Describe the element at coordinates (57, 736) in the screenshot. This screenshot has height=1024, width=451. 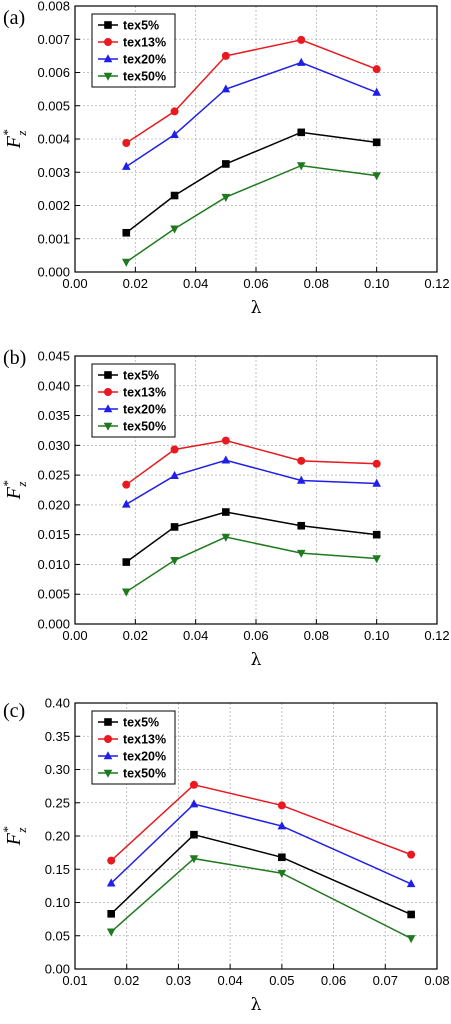
I see `y-tick-label: 0.35` at that location.